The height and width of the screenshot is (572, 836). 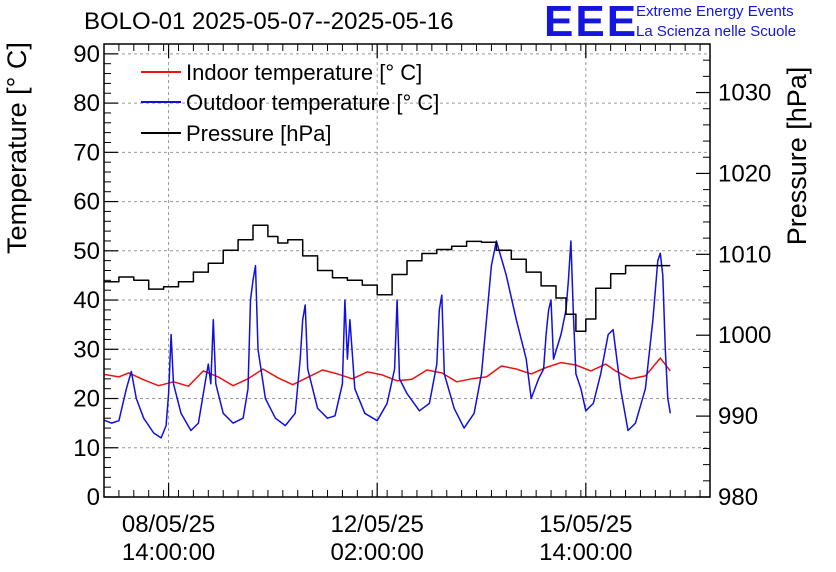 What do you see at coordinates (86, 300) in the screenshot?
I see `y-tick-label: 40` at bounding box center [86, 300].